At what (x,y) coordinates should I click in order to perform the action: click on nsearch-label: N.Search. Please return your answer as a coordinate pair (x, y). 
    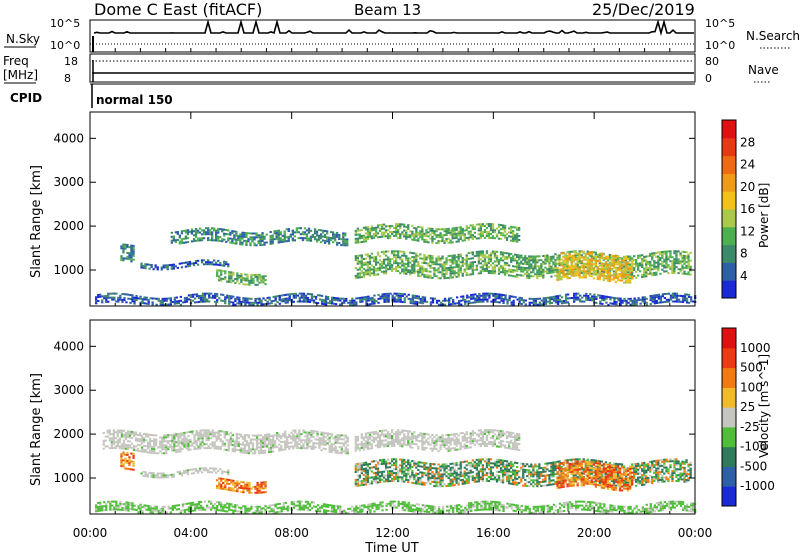
    Looking at the image, I should click on (773, 36).